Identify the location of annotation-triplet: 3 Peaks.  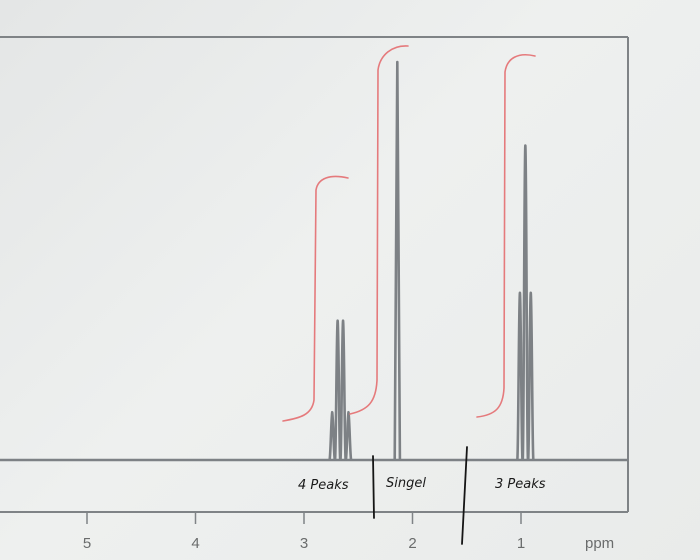
(520, 484).